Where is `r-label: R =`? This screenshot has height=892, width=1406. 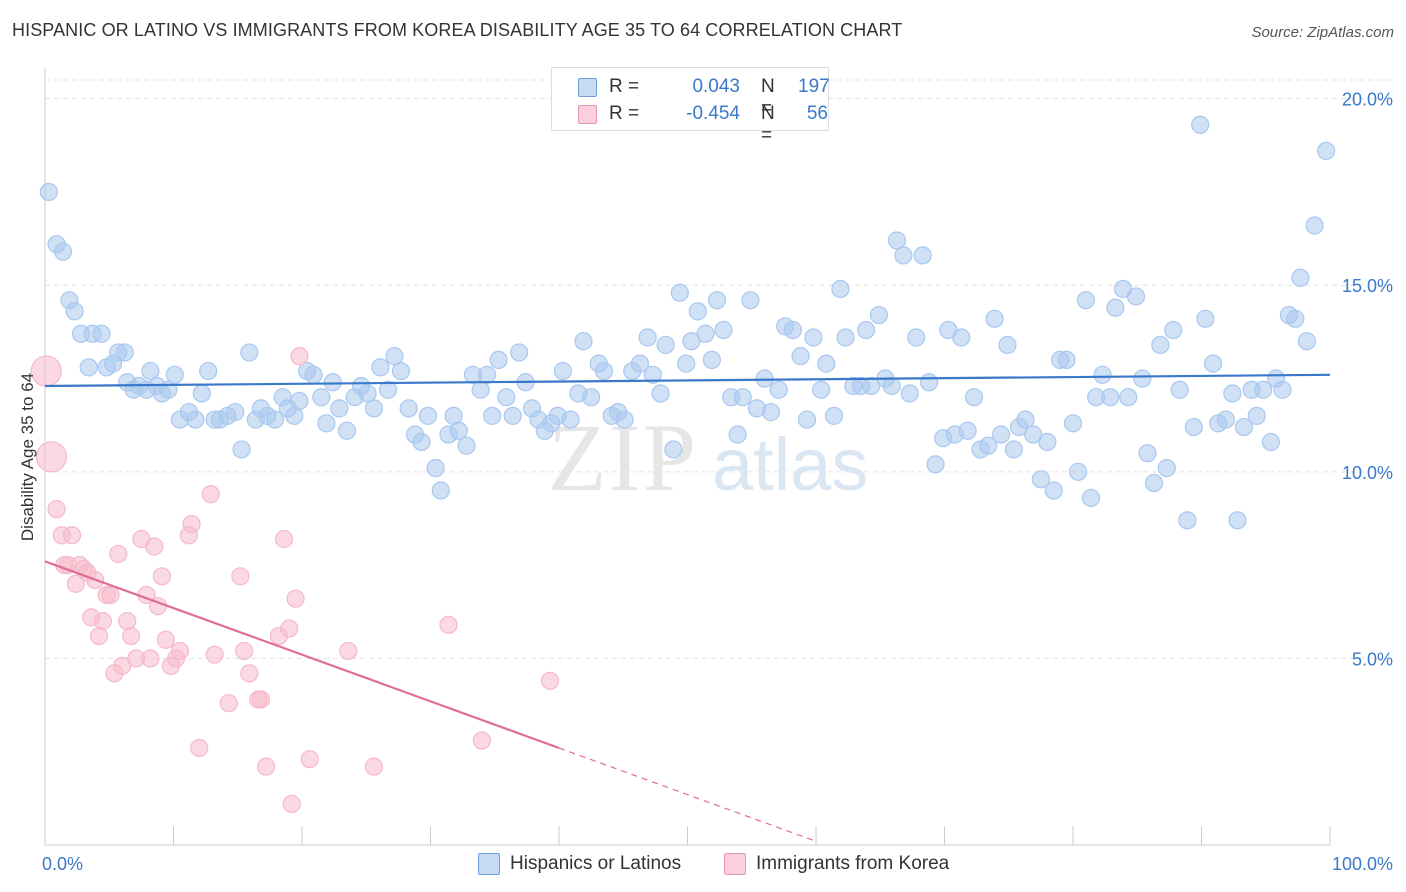
r-label: R = is located at coordinates (624, 86).